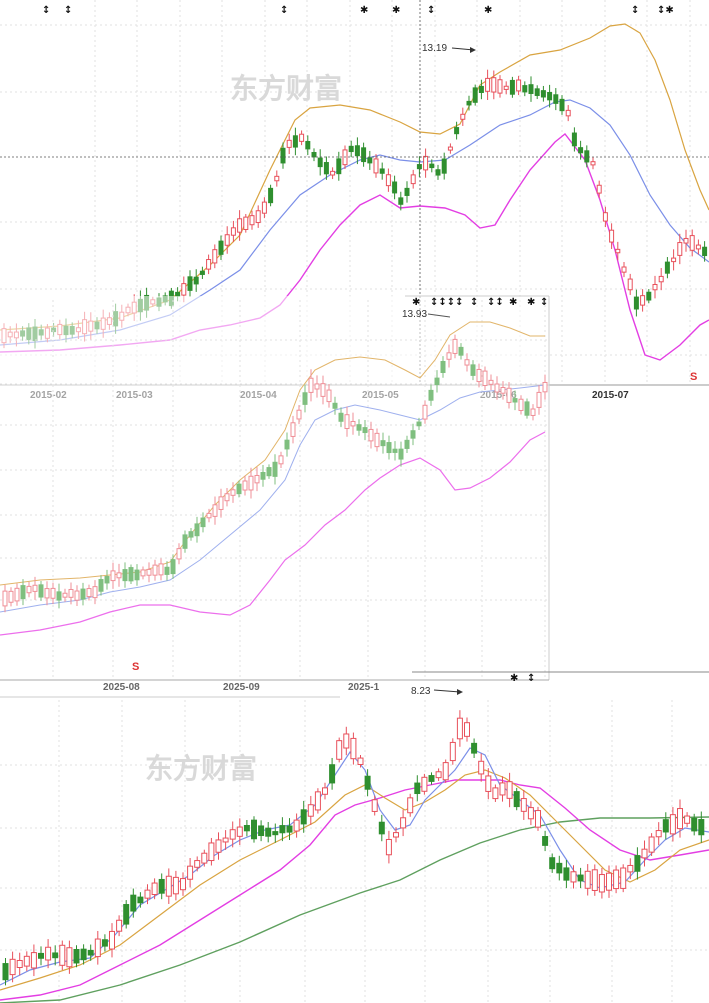  What do you see at coordinates (437, 691) in the screenshot?
I see `max-callout-c: 8.23` at bounding box center [437, 691].